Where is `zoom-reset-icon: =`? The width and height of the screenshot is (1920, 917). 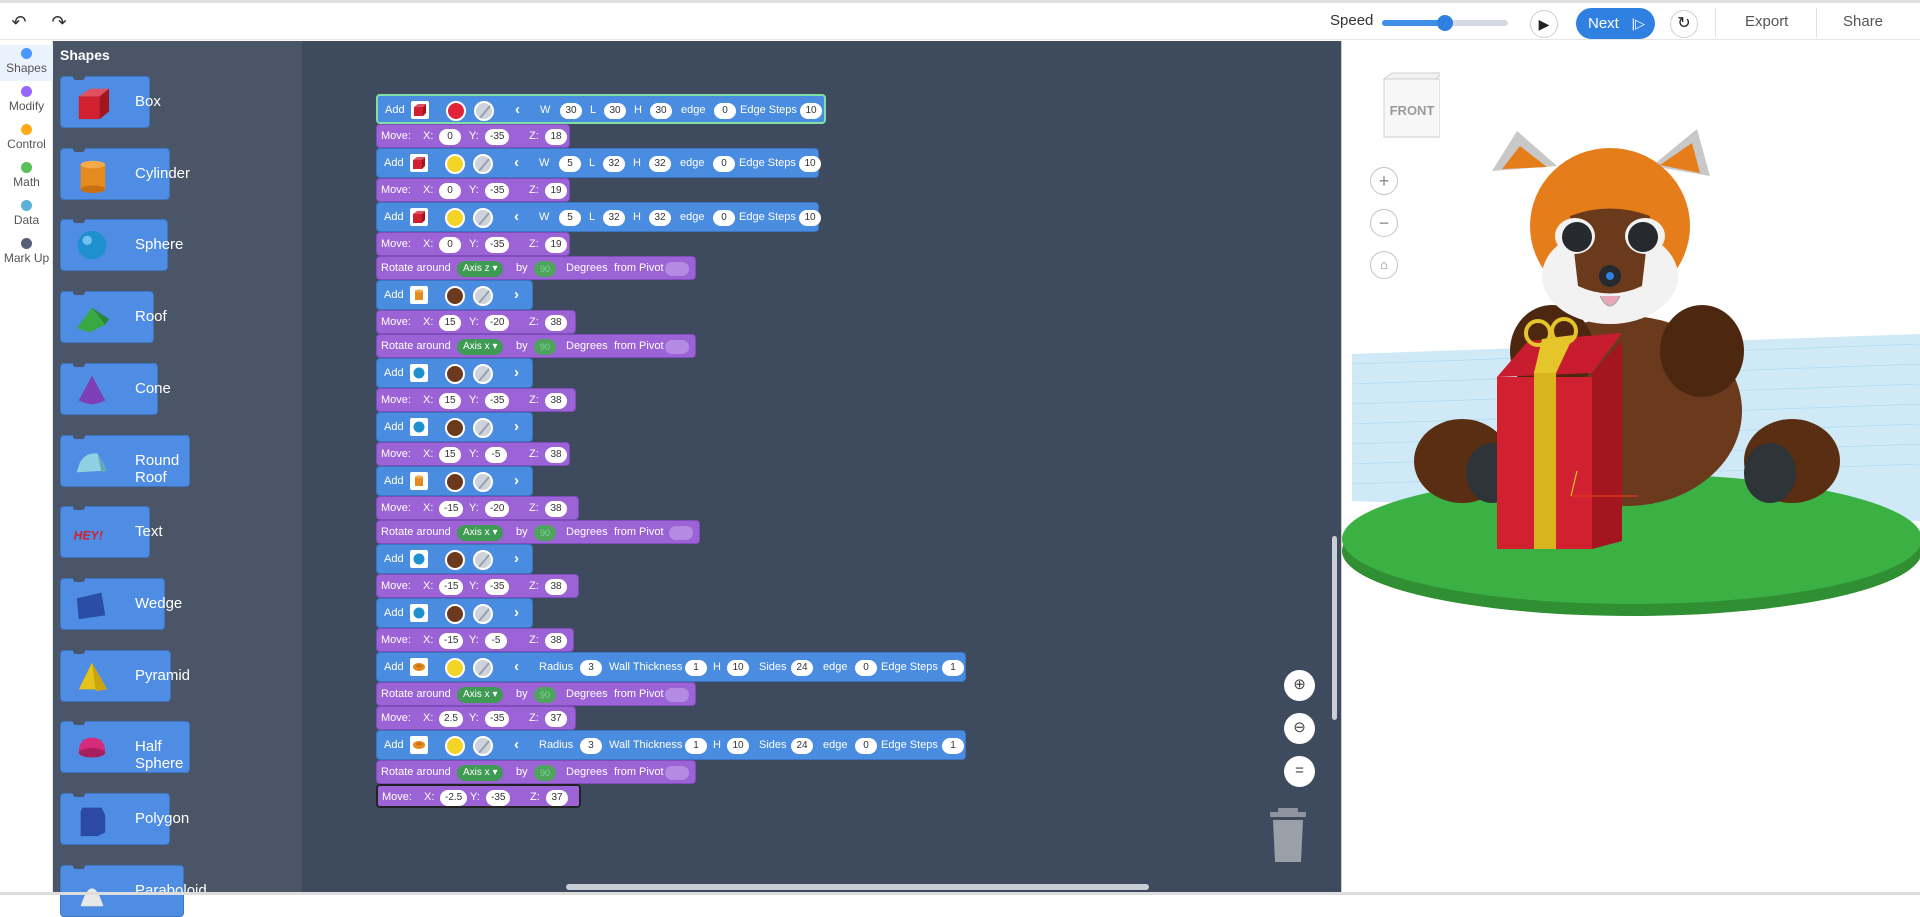 zoom-reset-icon: = is located at coordinates (1299, 771).